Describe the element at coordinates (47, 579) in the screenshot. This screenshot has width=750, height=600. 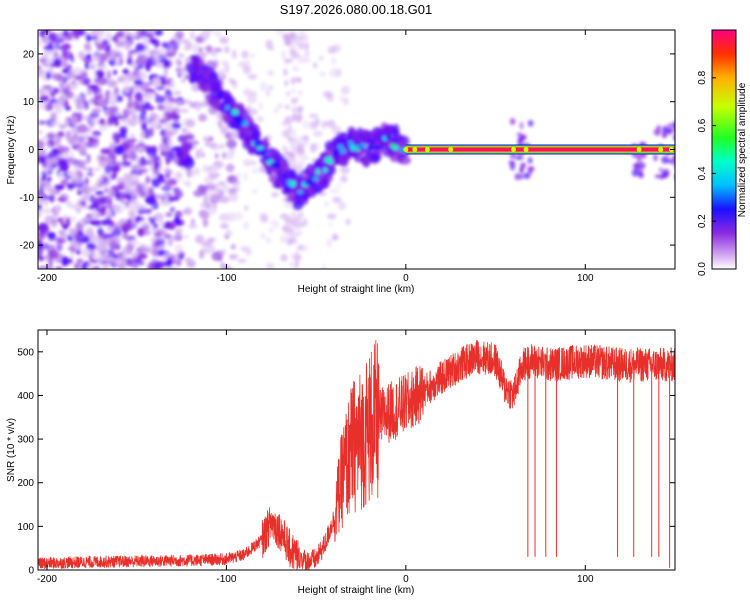
I see `bottom-x-tick-label: -200` at that location.